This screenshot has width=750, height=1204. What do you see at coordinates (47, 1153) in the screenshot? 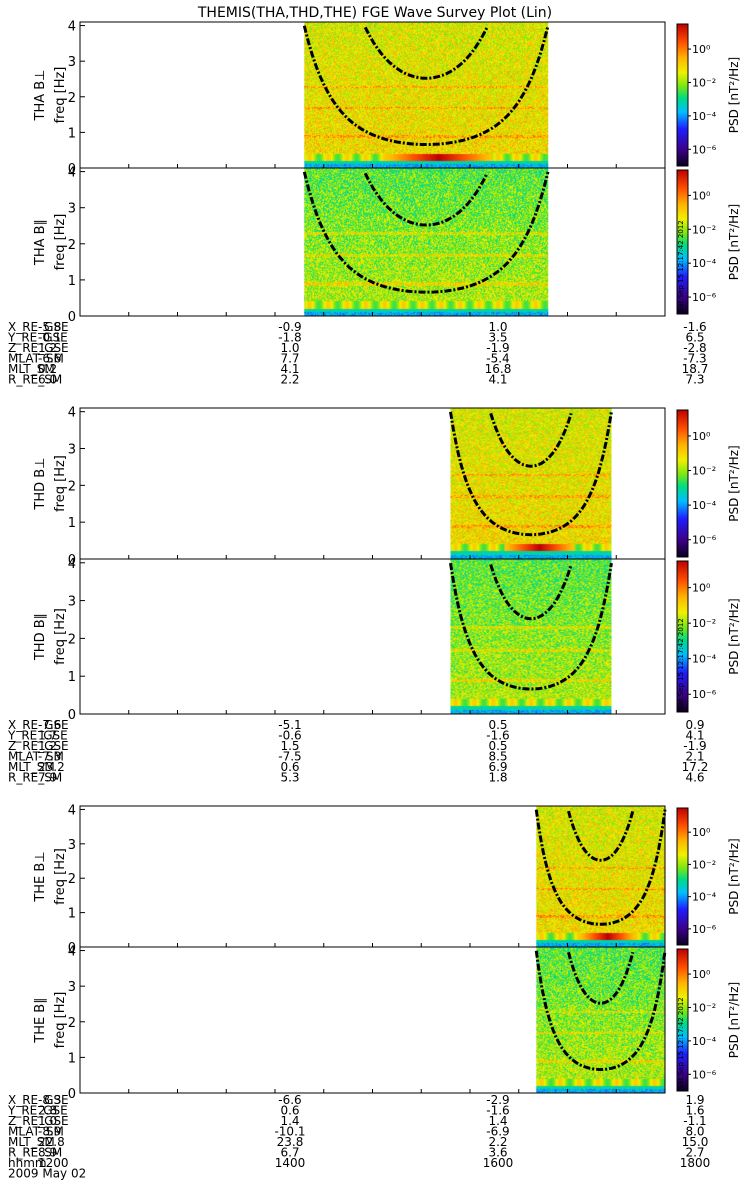
I see `ephemeris-value: 8.9` at bounding box center [47, 1153].